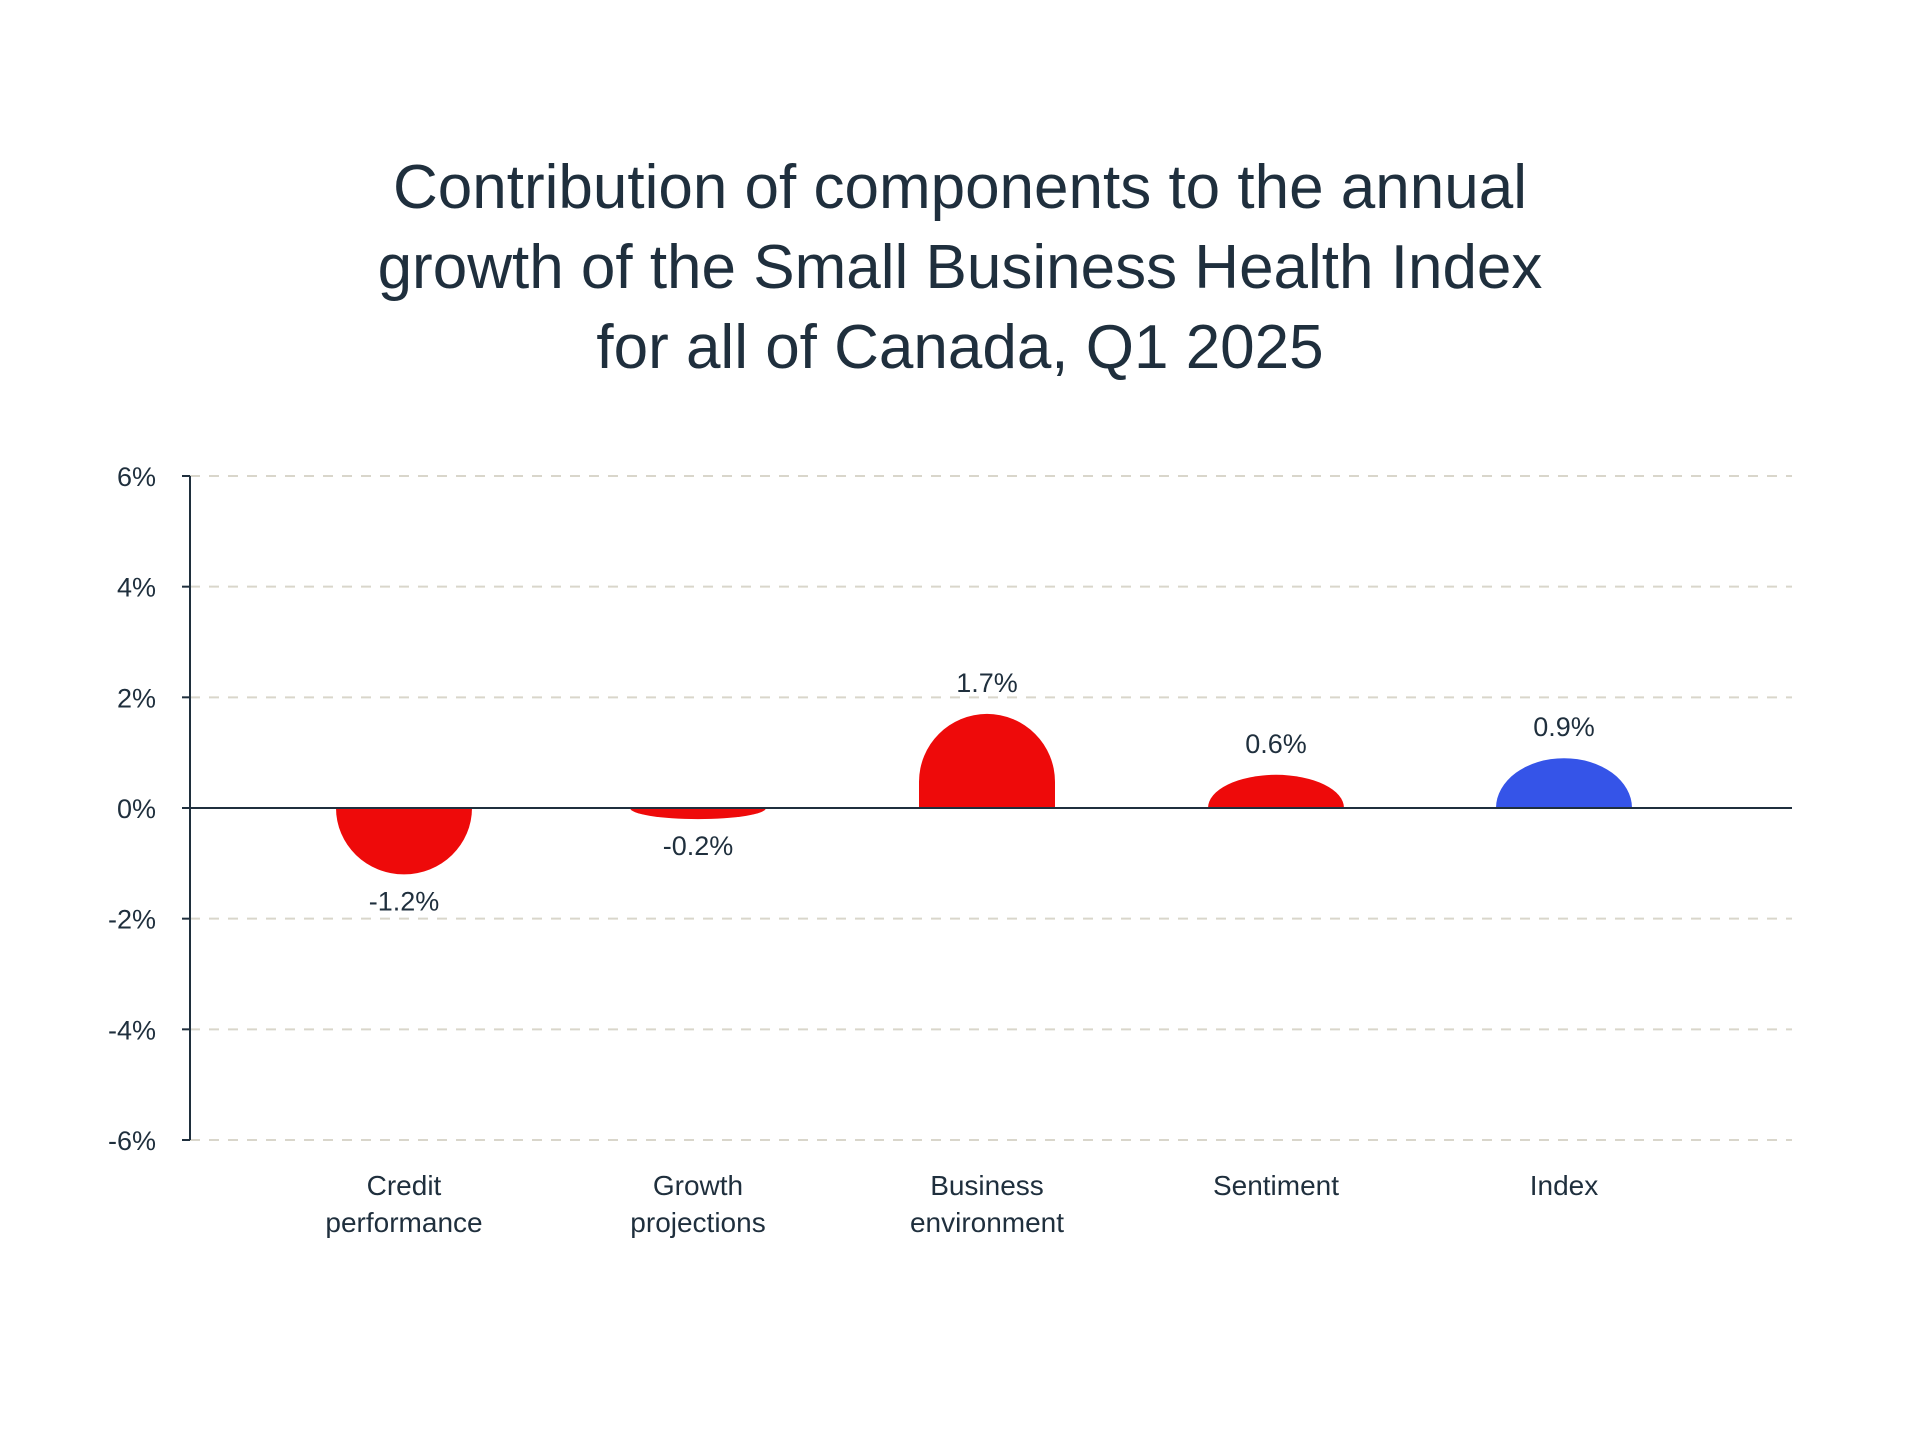 This screenshot has height=1440, width=1920. What do you see at coordinates (132, 1030) in the screenshot?
I see `y-tick-label: -4%` at bounding box center [132, 1030].